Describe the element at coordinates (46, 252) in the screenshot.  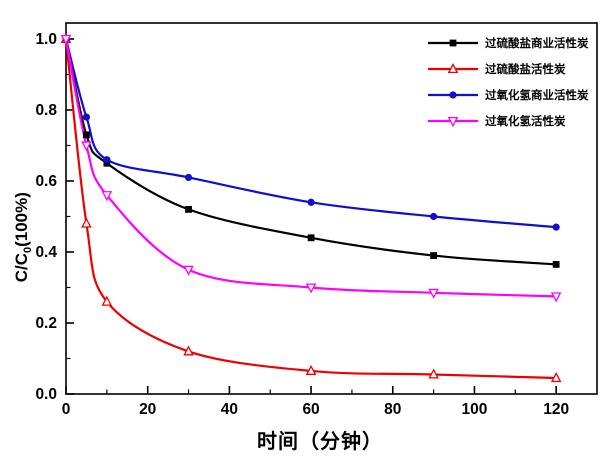
I see `y-tick-label: 0.4` at that location.